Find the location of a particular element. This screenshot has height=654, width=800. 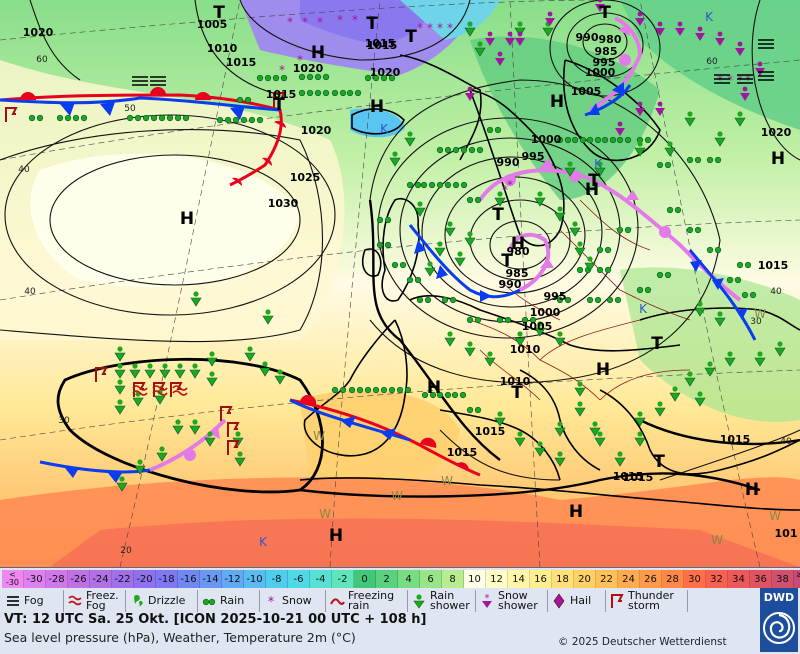

iceland-cool is located at coordinates (377, 123).